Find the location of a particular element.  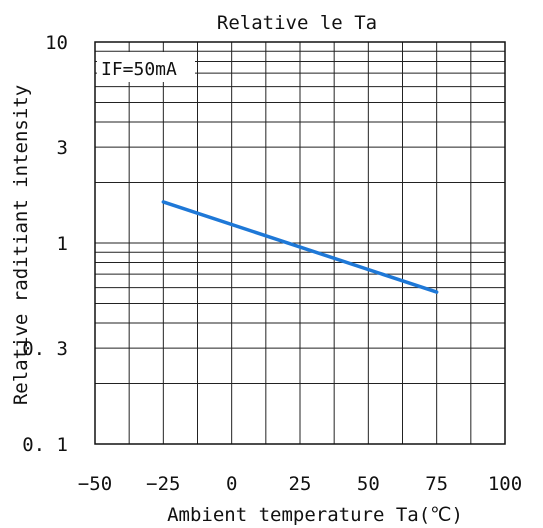

y-axis-label: Relative raditiant intensity is located at coordinates (21, 245).